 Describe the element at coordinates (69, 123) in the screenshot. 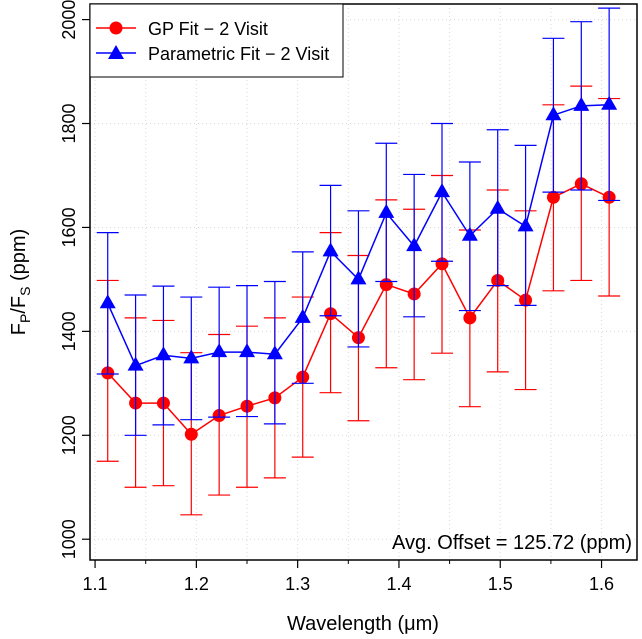

I see `y-tick-label: 1800` at that location.